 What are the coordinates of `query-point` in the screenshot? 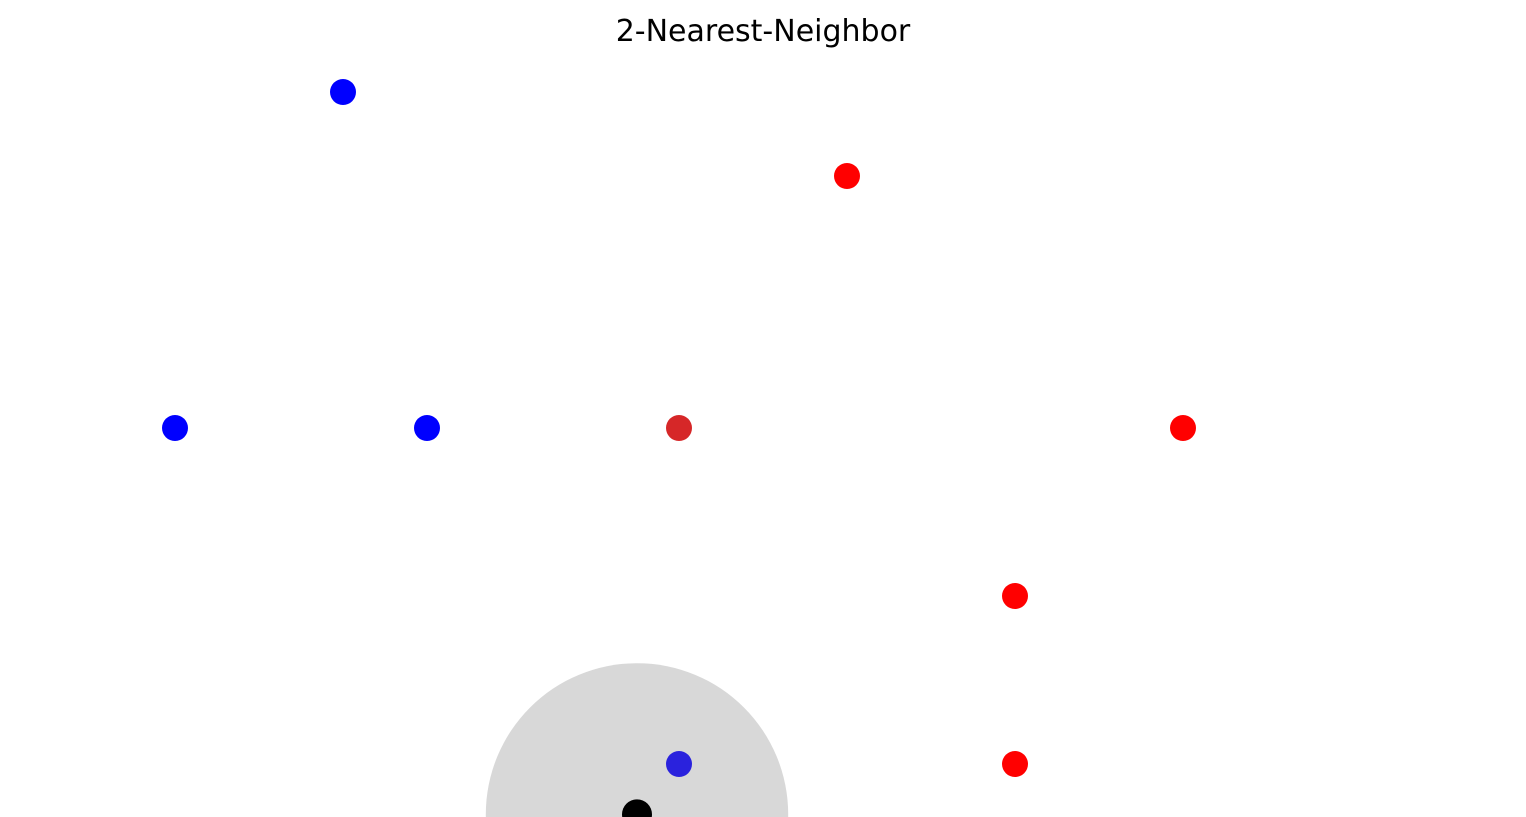 It's located at (637, 808).